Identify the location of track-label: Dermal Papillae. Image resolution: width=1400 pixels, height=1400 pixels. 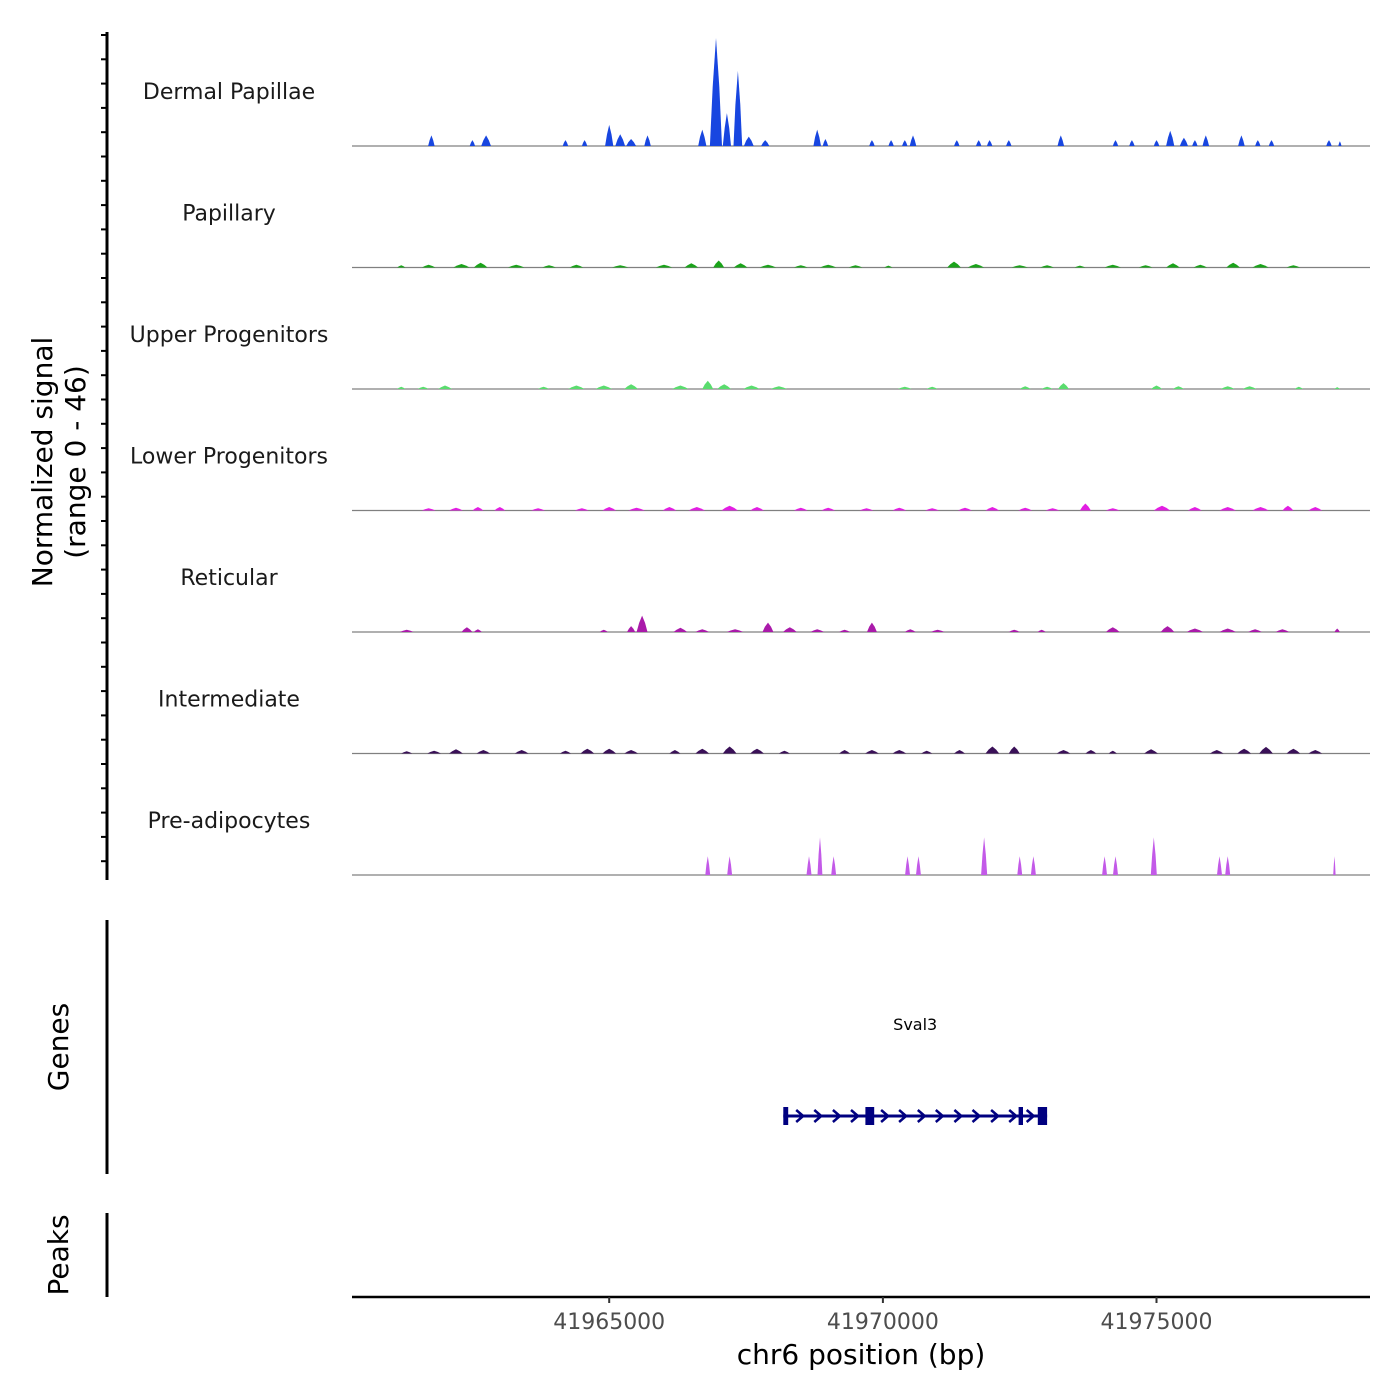
(229, 92).